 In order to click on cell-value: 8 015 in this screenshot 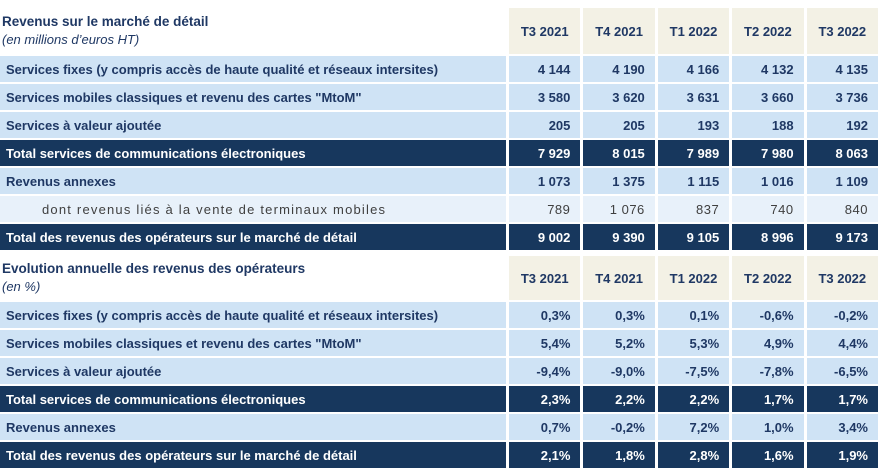, I will do `click(619, 153)`.